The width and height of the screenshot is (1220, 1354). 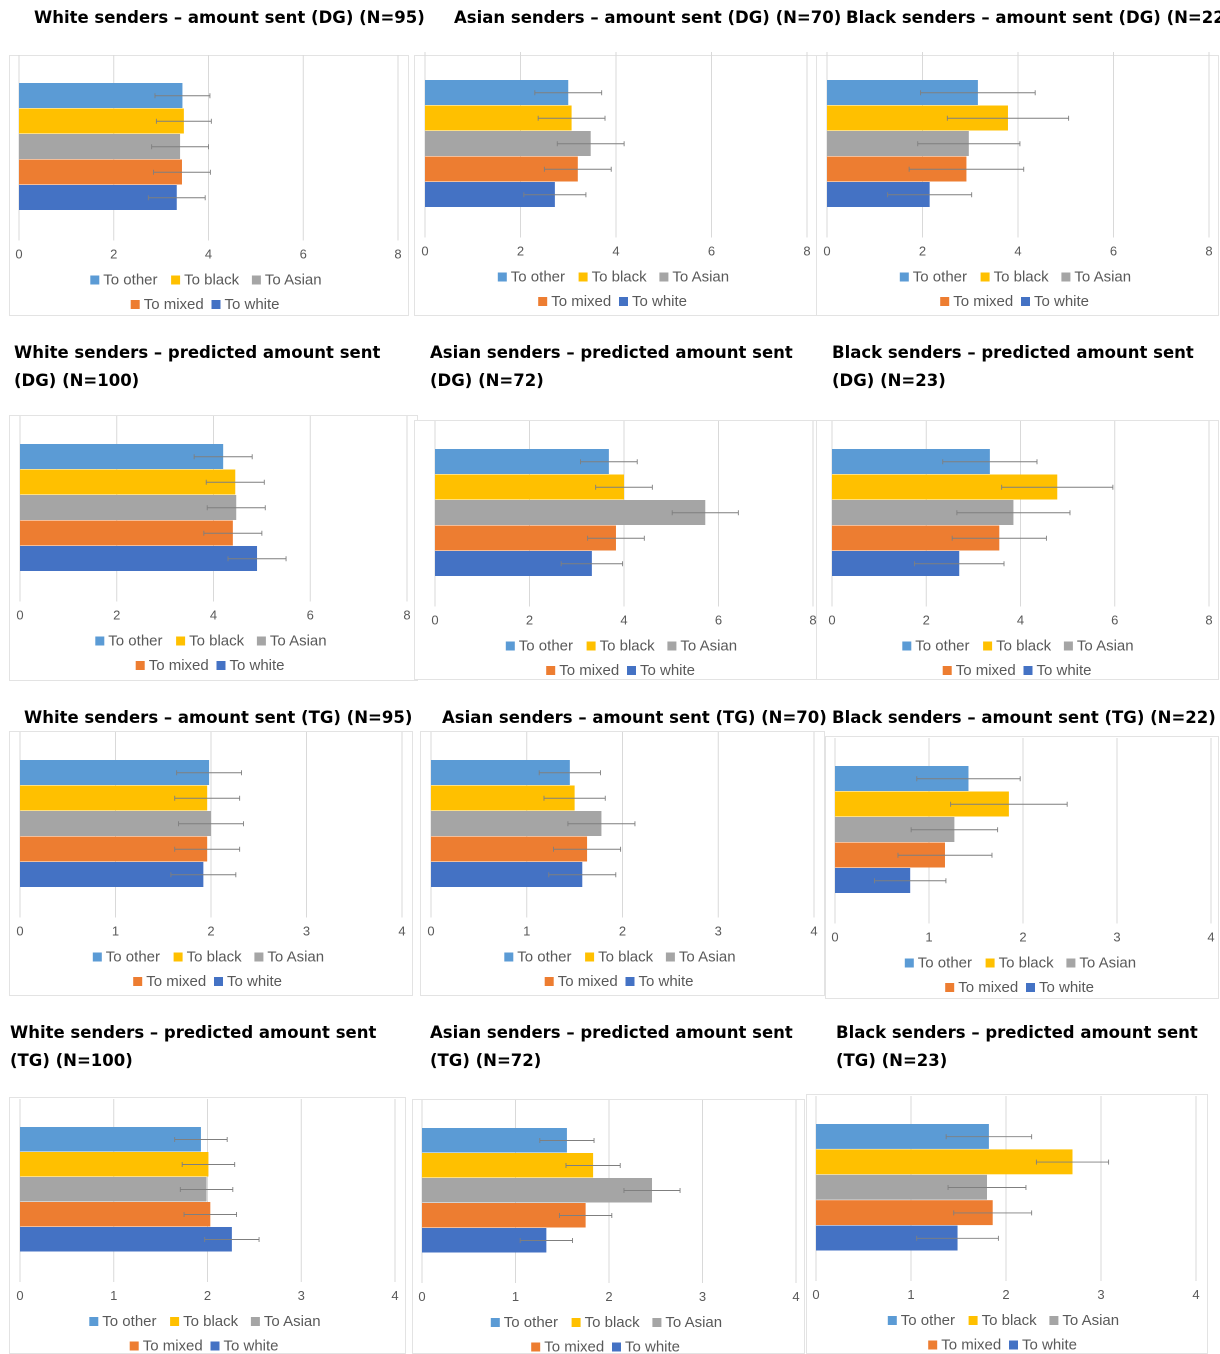 I want to click on tick-label: 8, so click(x=1208, y=251).